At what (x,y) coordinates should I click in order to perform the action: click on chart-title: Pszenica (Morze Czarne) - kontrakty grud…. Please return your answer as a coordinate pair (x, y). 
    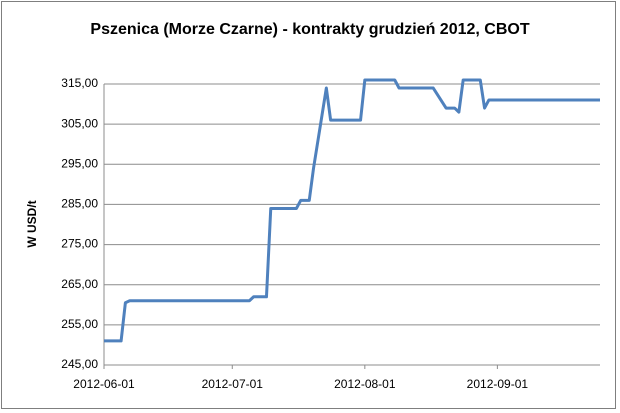
    Looking at the image, I should click on (309, 29).